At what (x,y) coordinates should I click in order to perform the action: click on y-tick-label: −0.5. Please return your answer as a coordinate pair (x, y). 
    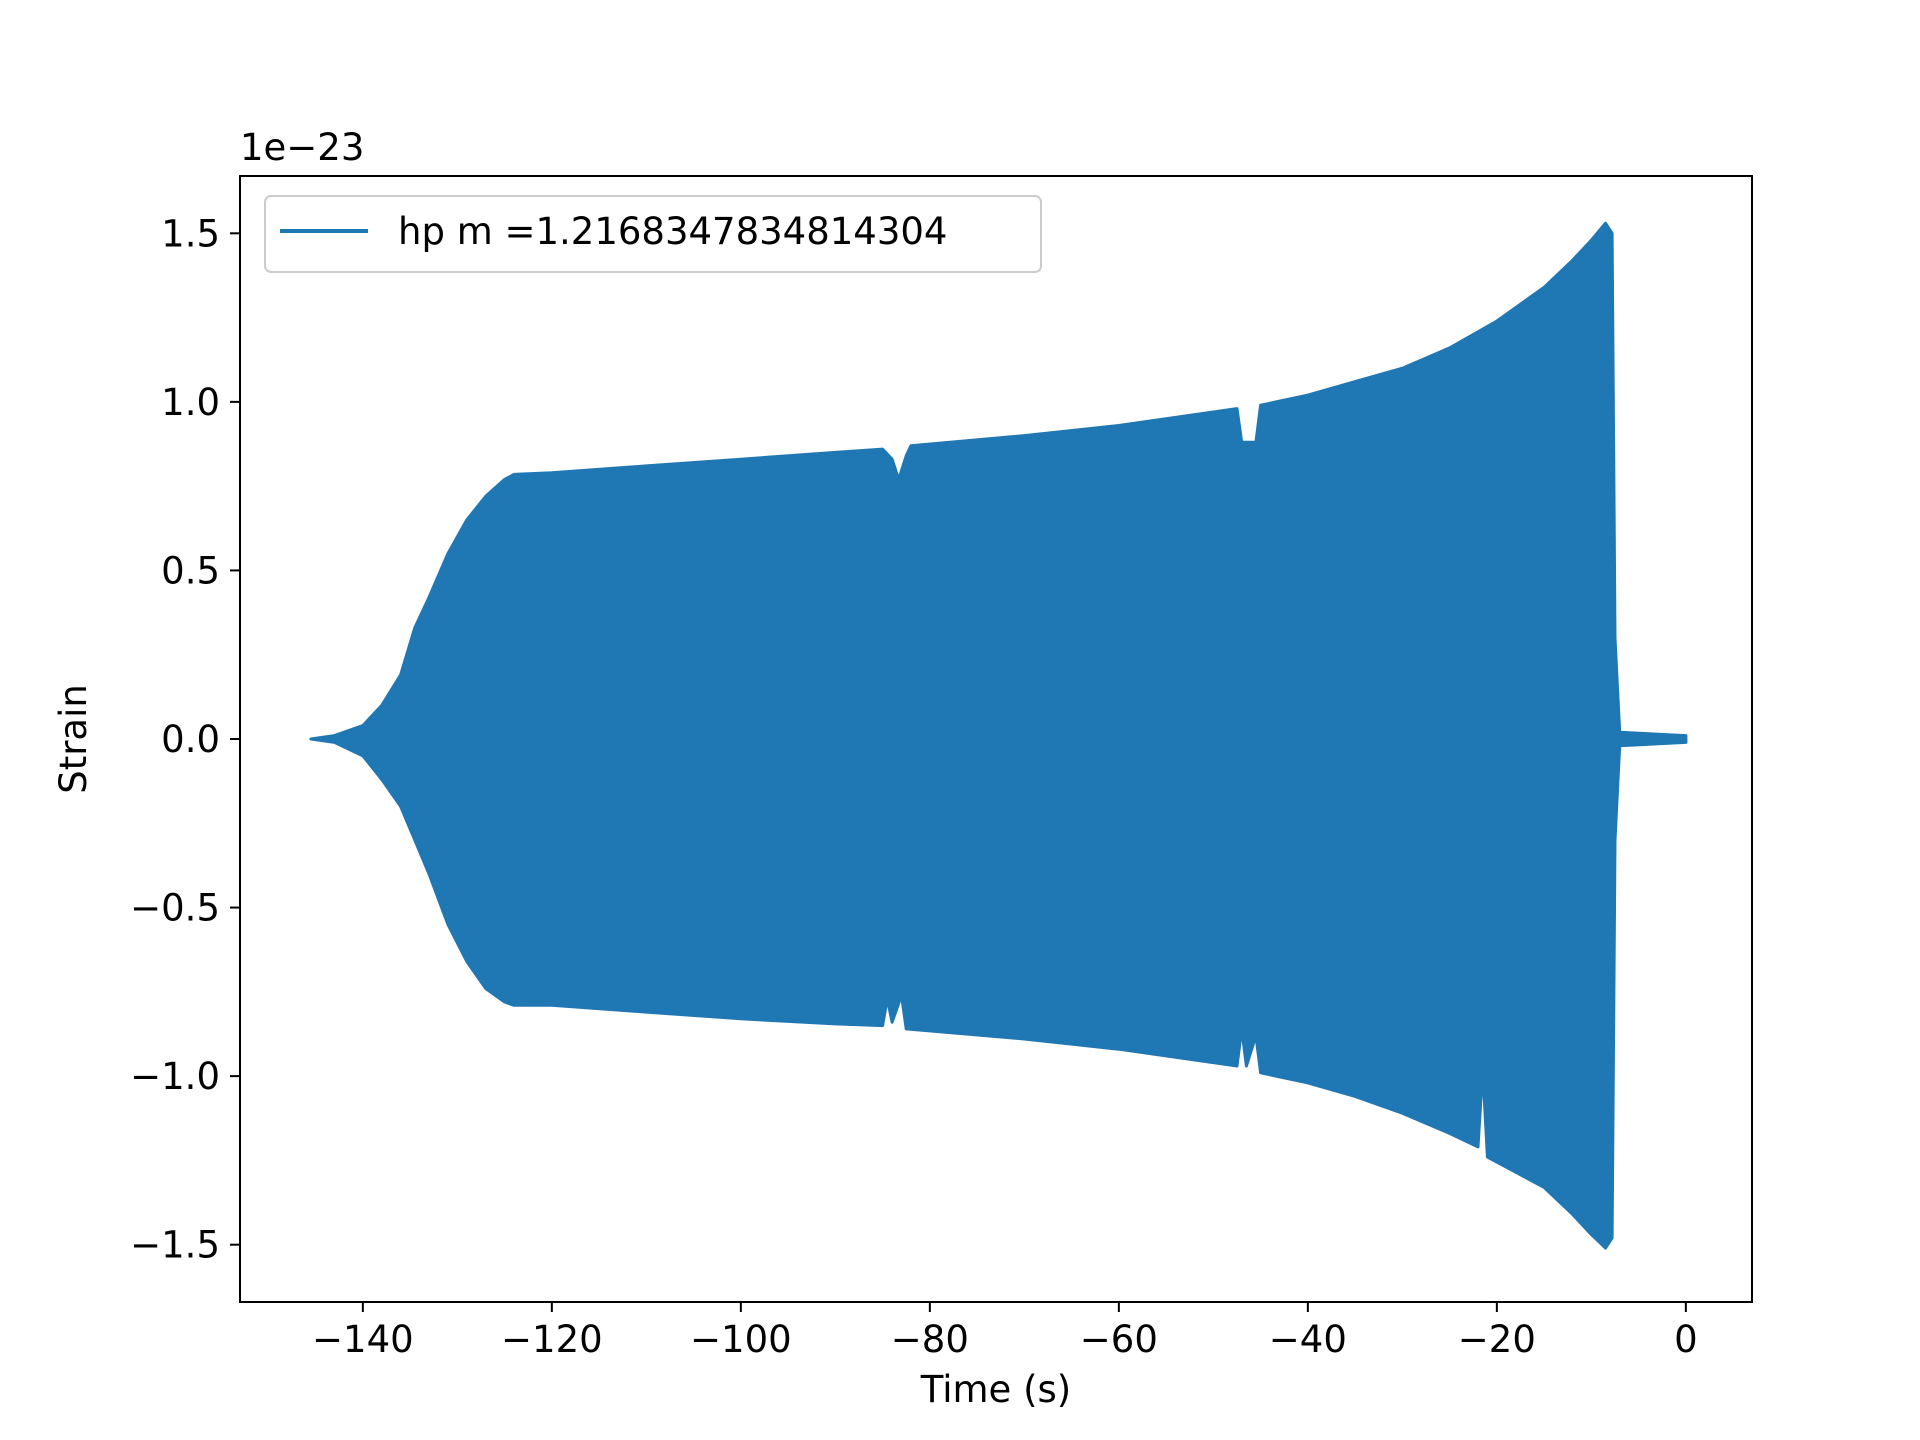
    Looking at the image, I should click on (175, 908).